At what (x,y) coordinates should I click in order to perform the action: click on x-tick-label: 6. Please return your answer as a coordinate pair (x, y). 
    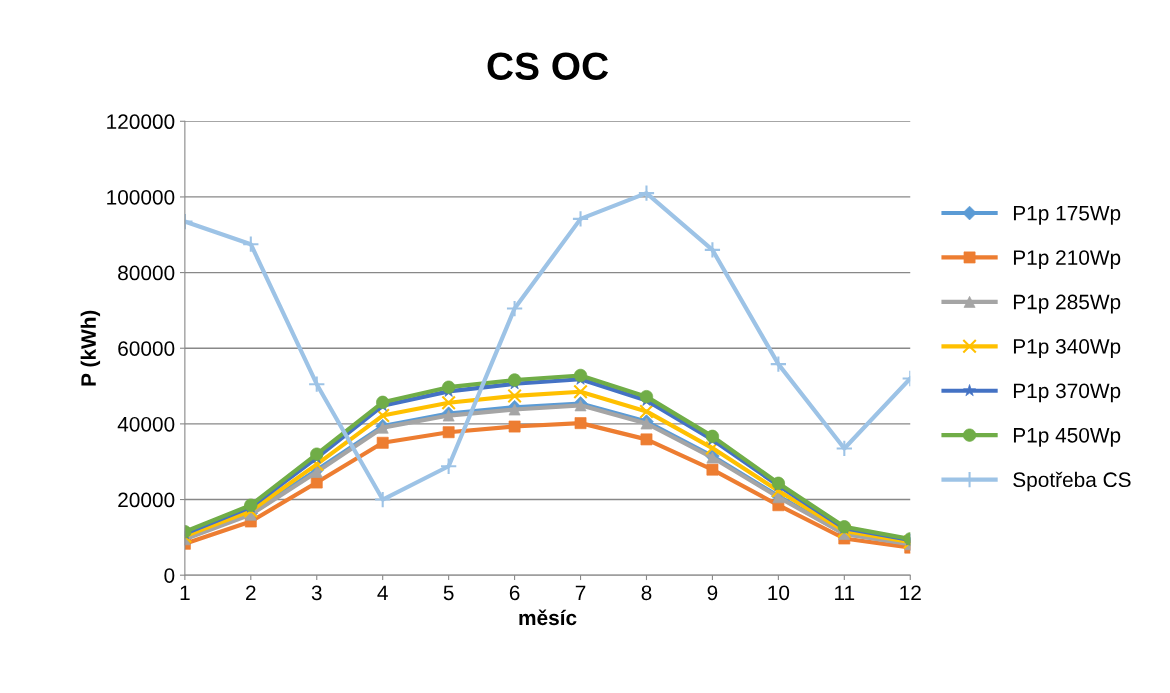
    Looking at the image, I should click on (514, 593).